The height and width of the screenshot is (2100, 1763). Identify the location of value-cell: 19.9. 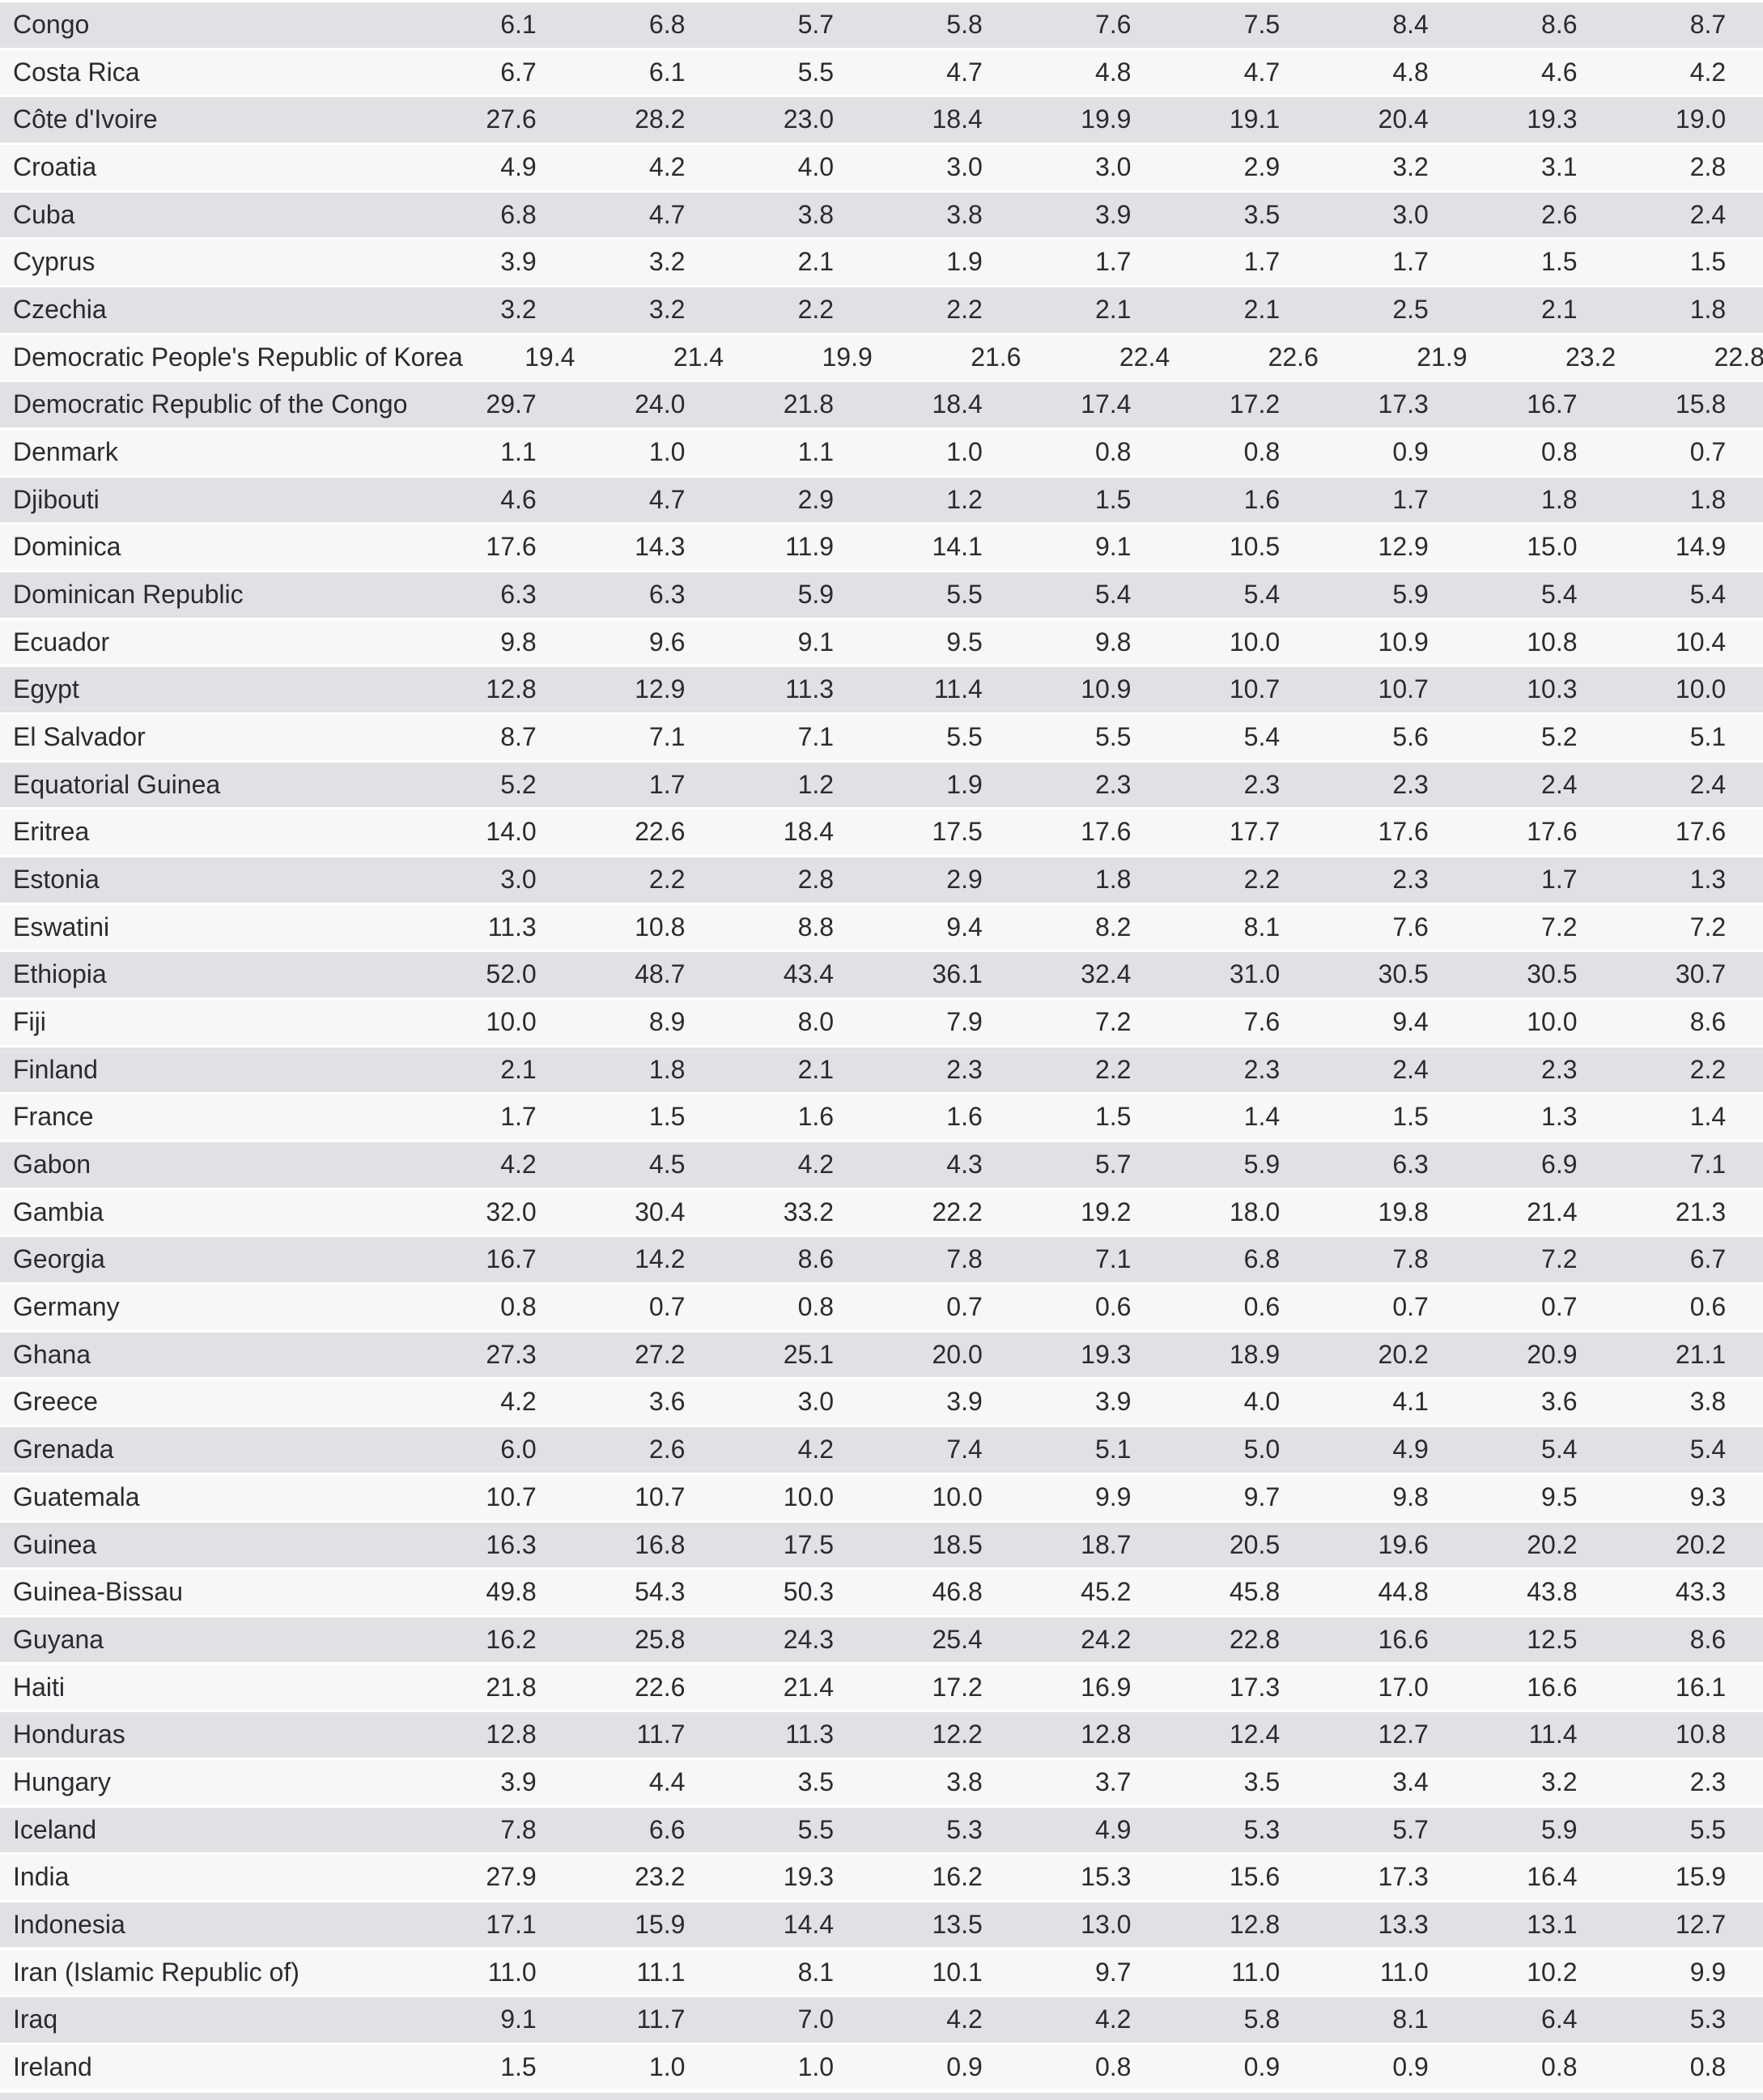
(847, 357).